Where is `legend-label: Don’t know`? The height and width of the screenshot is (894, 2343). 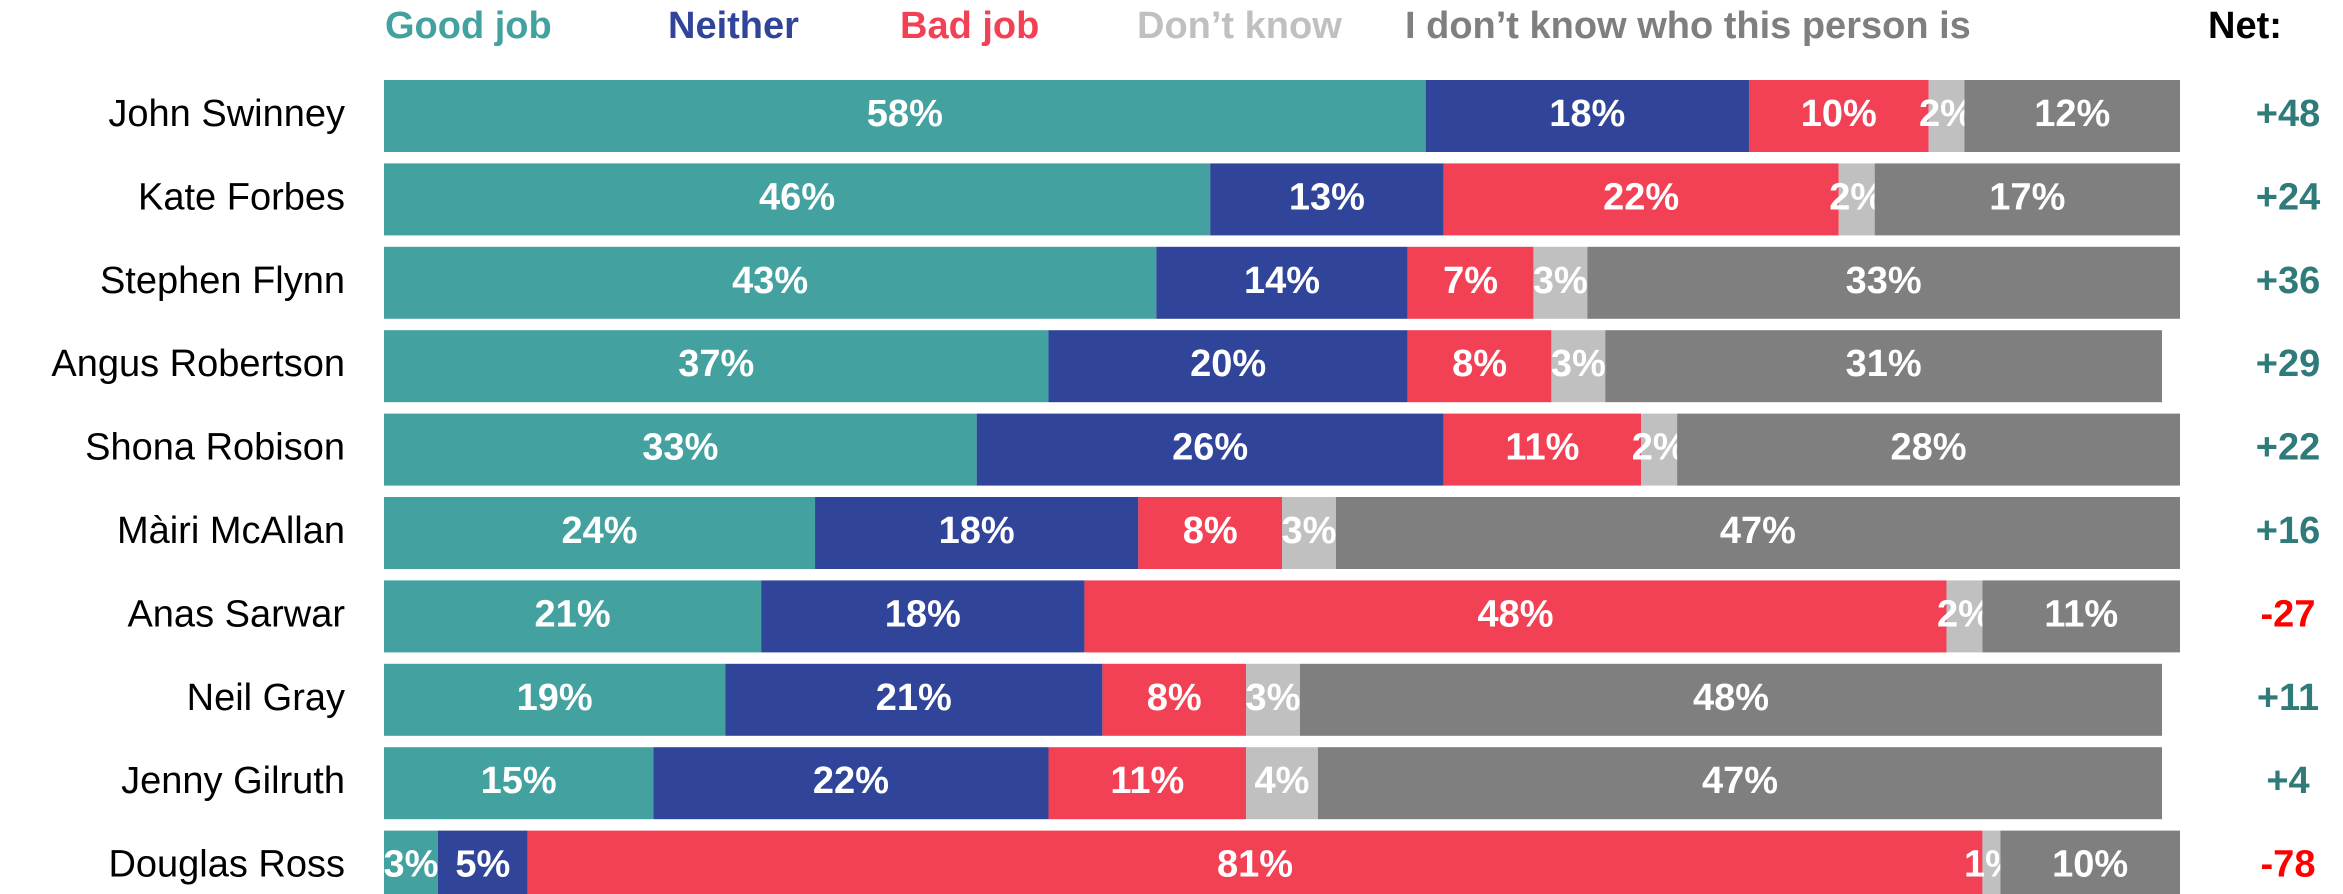
legend-label: Don’t know is located at coordinates (1239, 26).